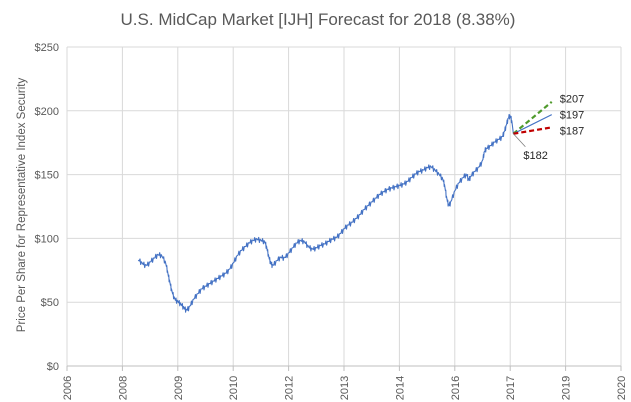 This screenshot has width=631, height=402. What do you see at coordinates (47, 48) in the screenshot?
I see `y-tick-label: $250` at bounding box center [47, 48].